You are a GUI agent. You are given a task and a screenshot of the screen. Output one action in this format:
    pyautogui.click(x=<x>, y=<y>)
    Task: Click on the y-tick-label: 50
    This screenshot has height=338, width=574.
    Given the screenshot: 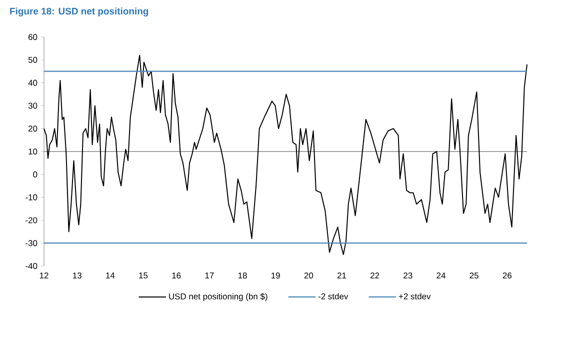 What is the action you would take?
    pyautogui.click(x=33, y=59)
    